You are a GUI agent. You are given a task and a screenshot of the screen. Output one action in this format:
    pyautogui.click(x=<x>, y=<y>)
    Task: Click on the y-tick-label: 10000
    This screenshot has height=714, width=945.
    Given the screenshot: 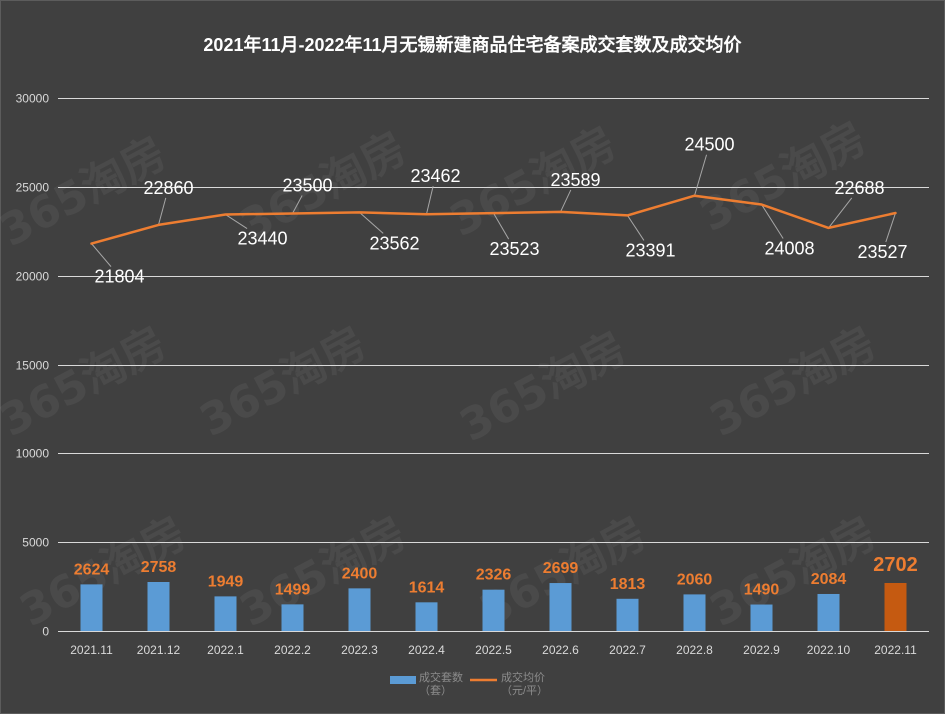 What is the action you would take?
    pyautogui.click(x=33, y=454)
    